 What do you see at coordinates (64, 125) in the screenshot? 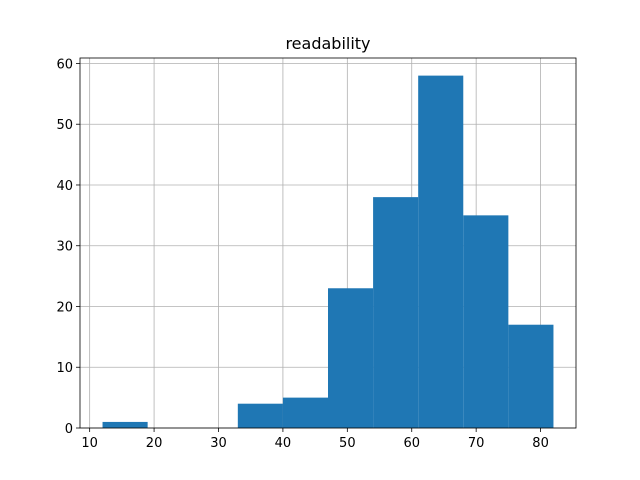
I see `y-tick-label: 50` at bounding box center [64, 125].